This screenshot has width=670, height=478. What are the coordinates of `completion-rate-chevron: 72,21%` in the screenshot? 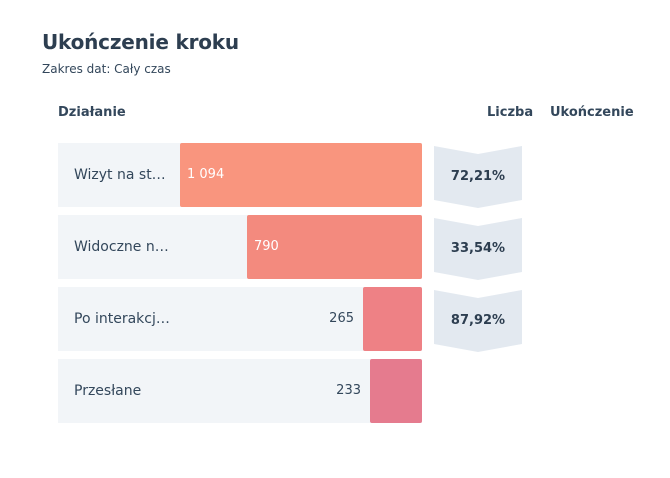 It's located at (478, 177).